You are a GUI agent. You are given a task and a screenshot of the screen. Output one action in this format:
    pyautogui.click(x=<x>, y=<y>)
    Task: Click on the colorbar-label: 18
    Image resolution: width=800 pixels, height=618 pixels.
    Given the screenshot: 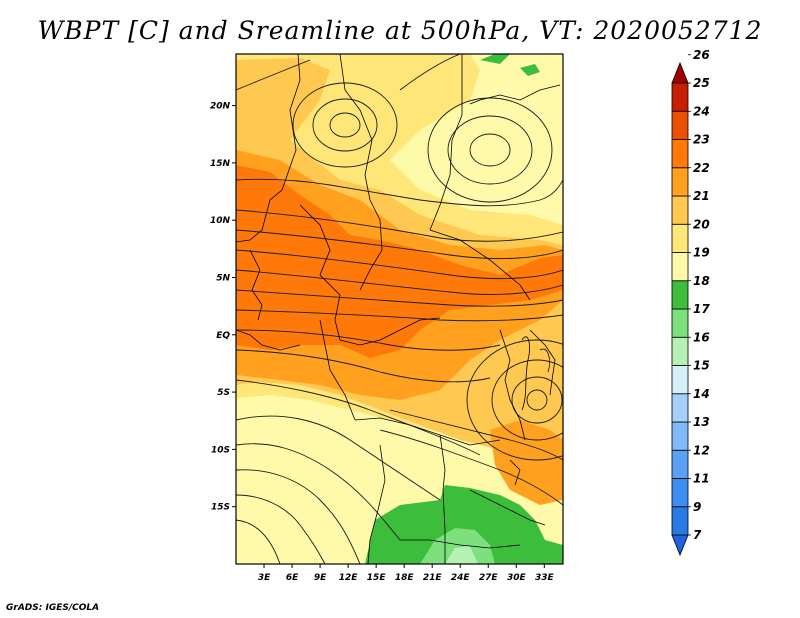 What is the action you would take?
    pyautogui.click(x=701, y=281)
    